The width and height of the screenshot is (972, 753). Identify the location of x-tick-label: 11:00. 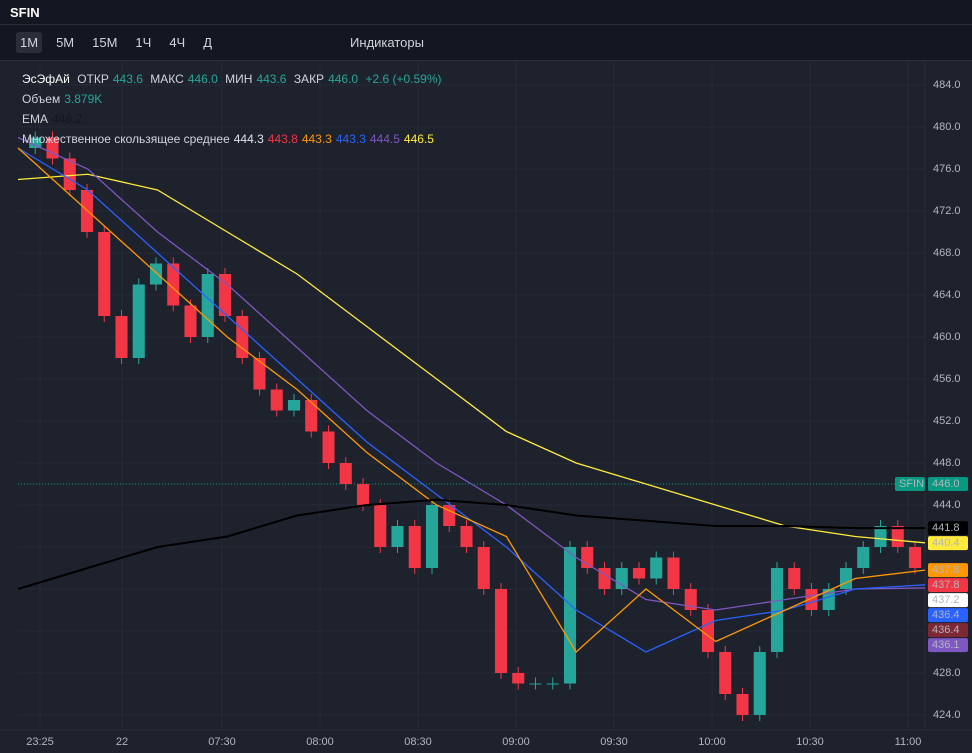
(908, 742).